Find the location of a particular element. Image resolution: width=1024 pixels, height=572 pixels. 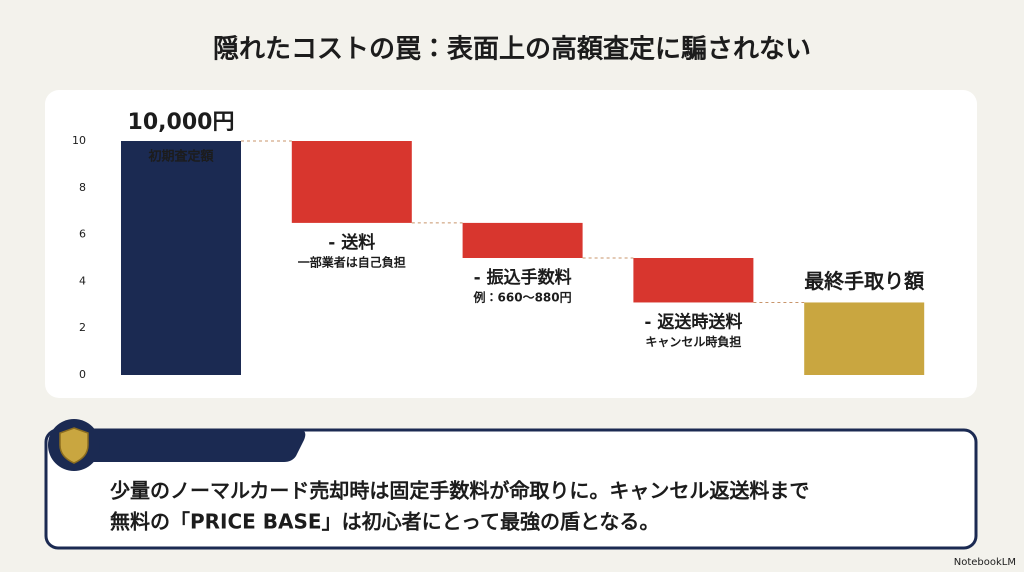

category-label: 最終手取り額 is located at coordinates (864, 281).